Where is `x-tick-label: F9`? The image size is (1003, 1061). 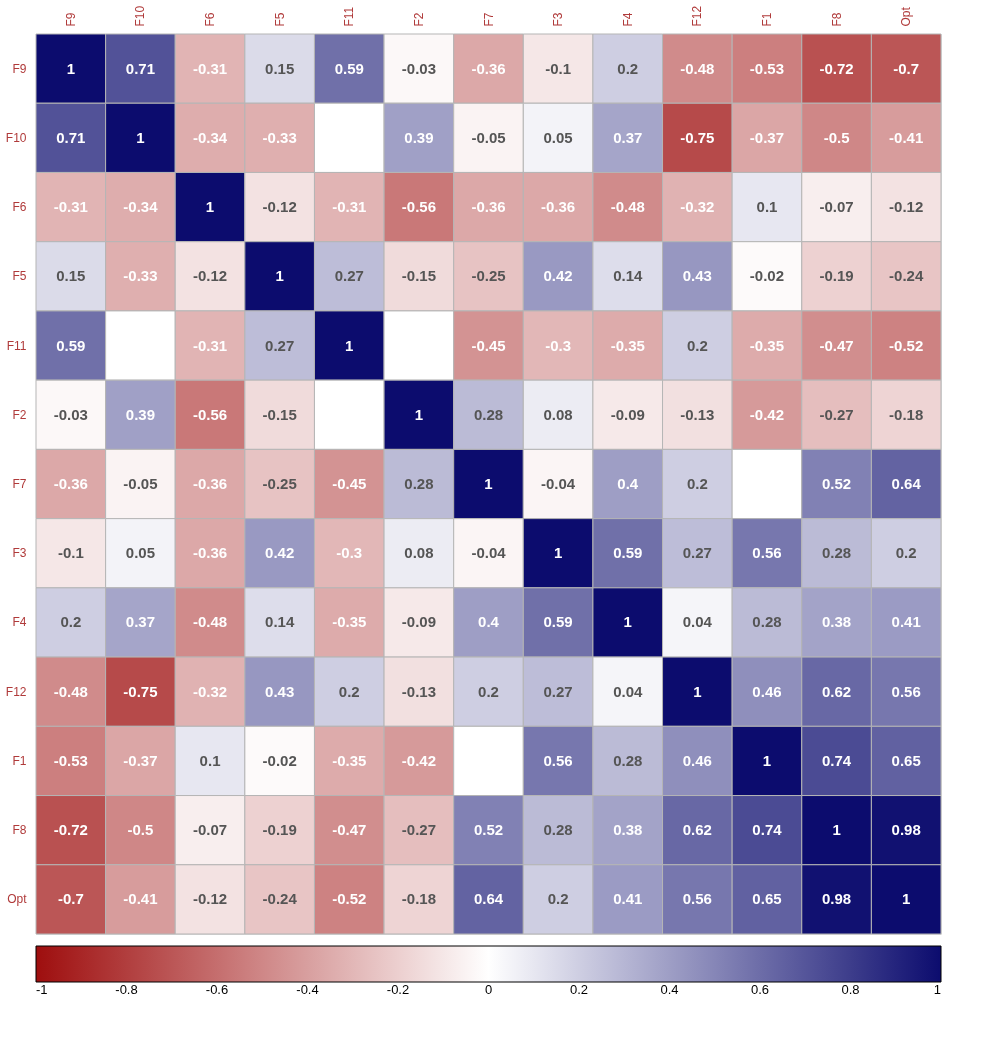 x-tick-label: F9 is located at coordinates (70, 19).